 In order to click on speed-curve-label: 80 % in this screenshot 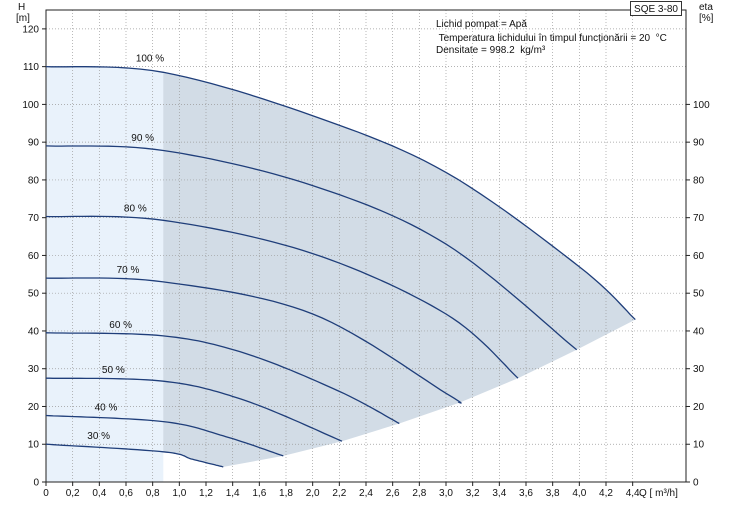, I will do `click(135, 209)`.